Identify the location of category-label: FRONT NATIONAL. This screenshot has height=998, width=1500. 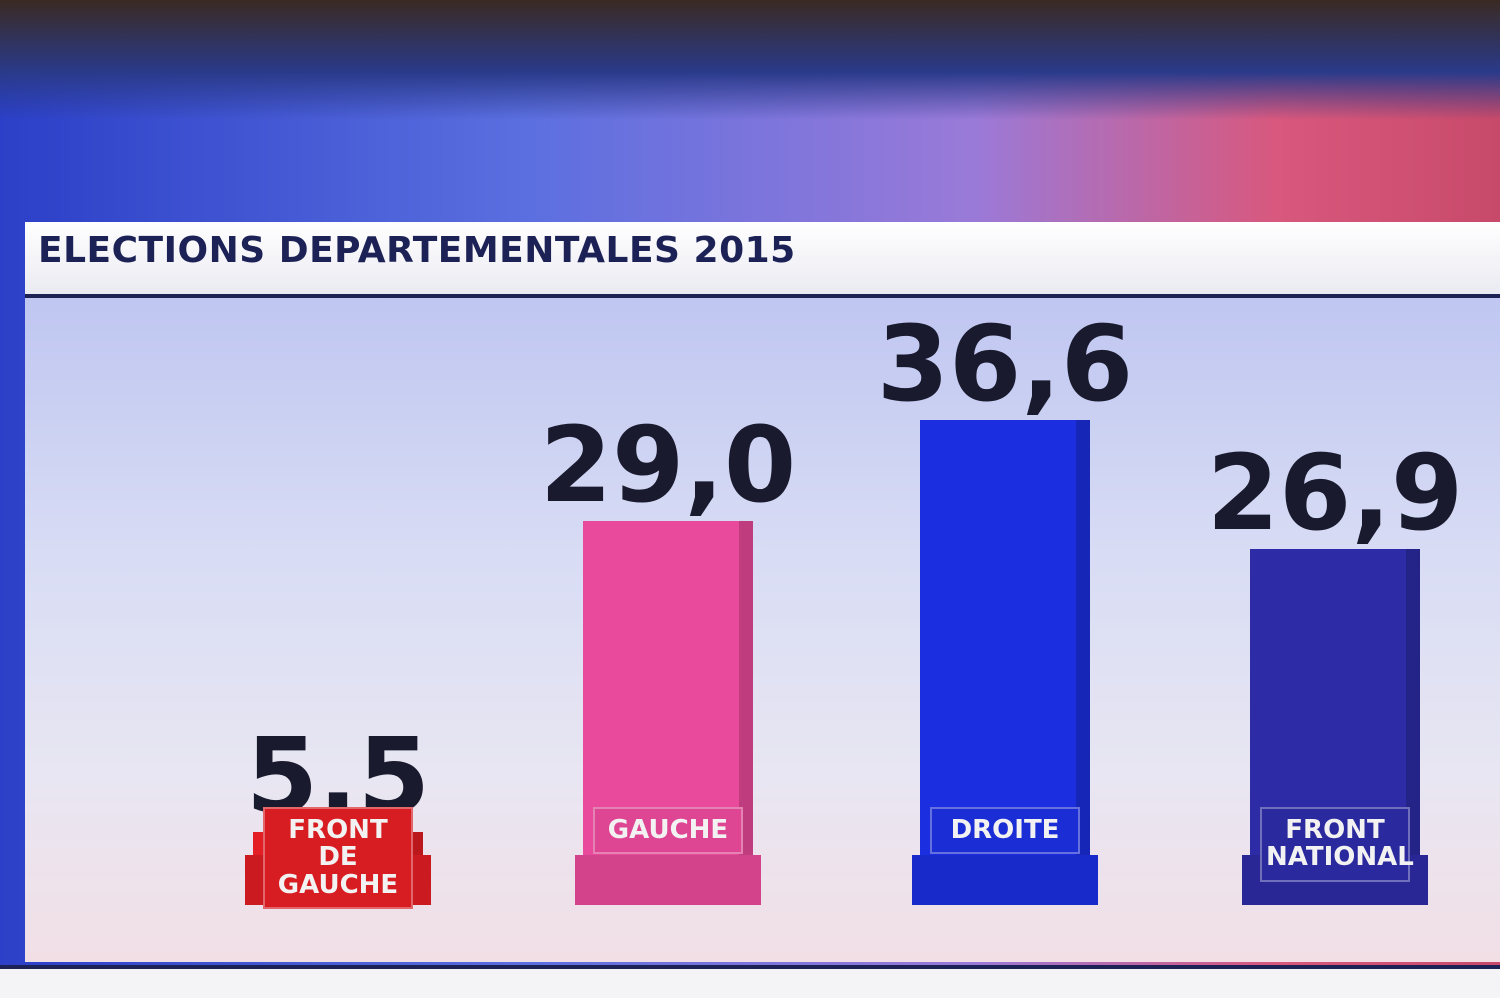
(1337, 844).